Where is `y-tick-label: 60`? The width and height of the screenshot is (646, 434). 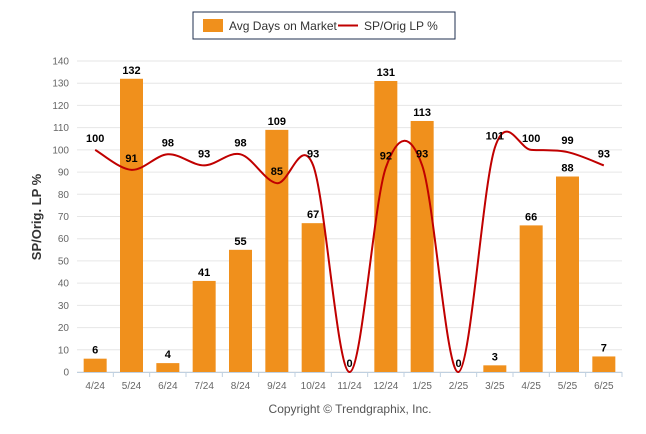 y-tick-label: 60 is located at coordinates (64, 239).